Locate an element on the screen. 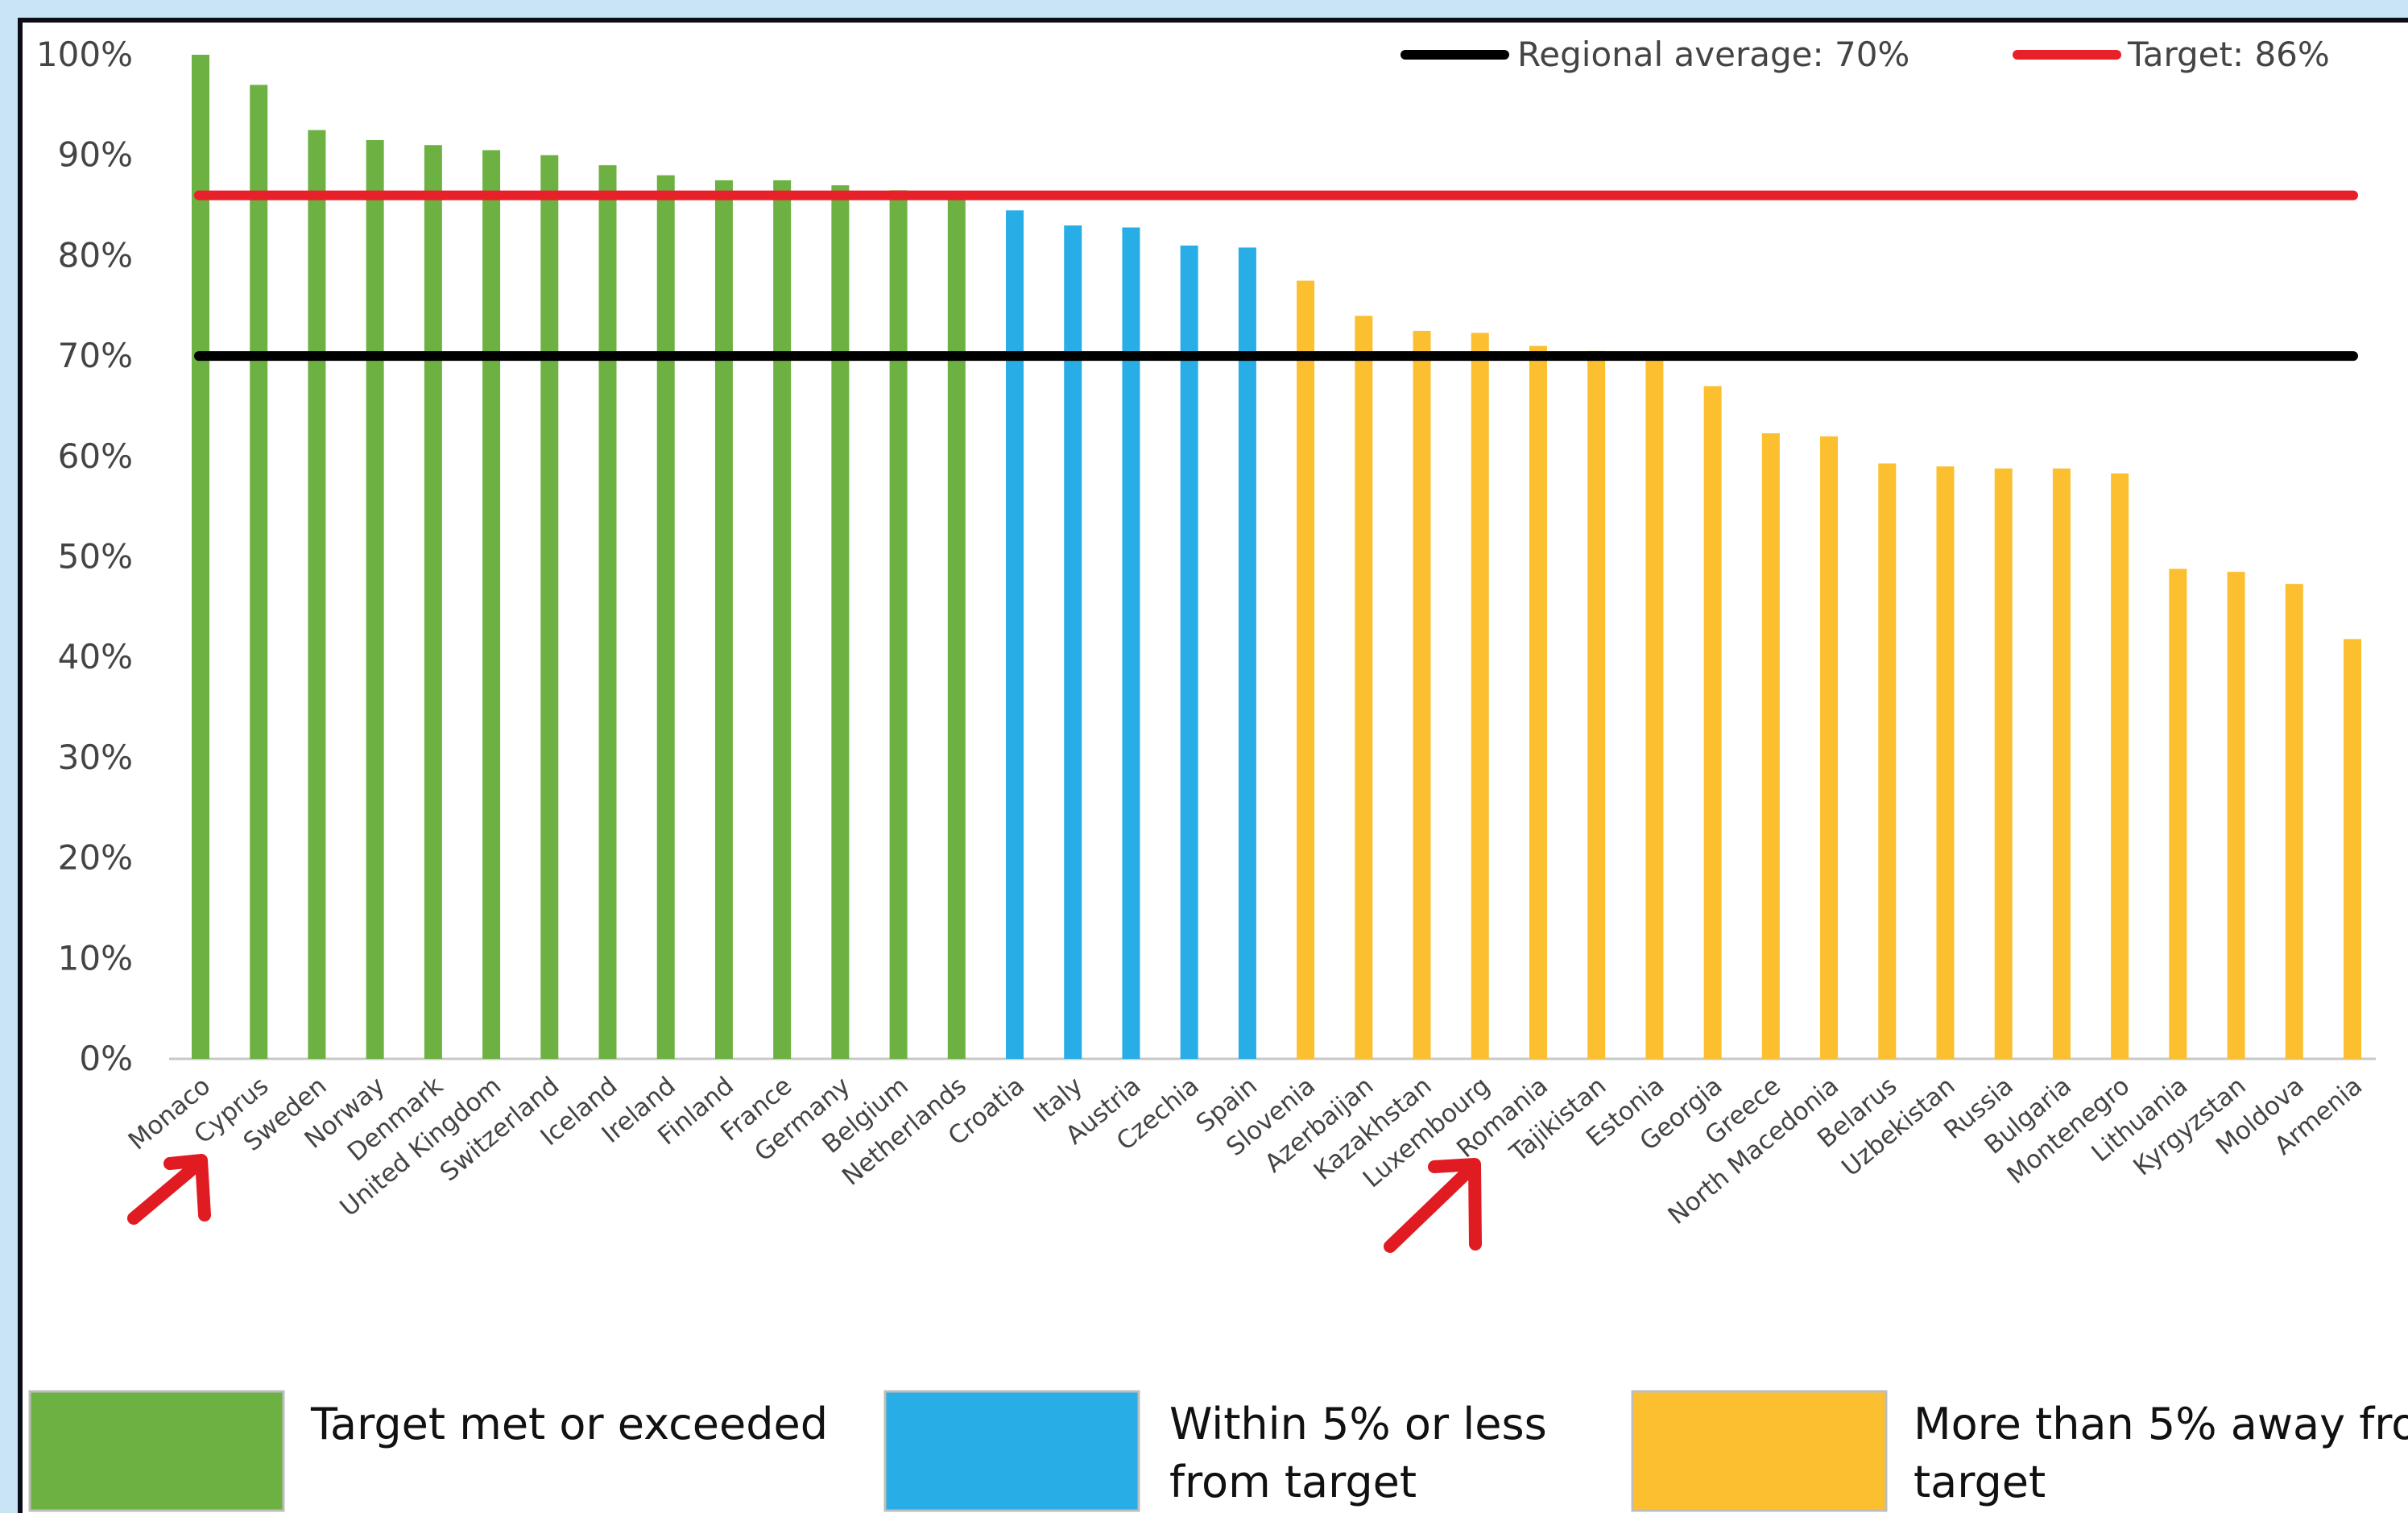 The width and height of the screenshot is (2408, 1513). bar-lithuania is located at coordinates (2178, 813).